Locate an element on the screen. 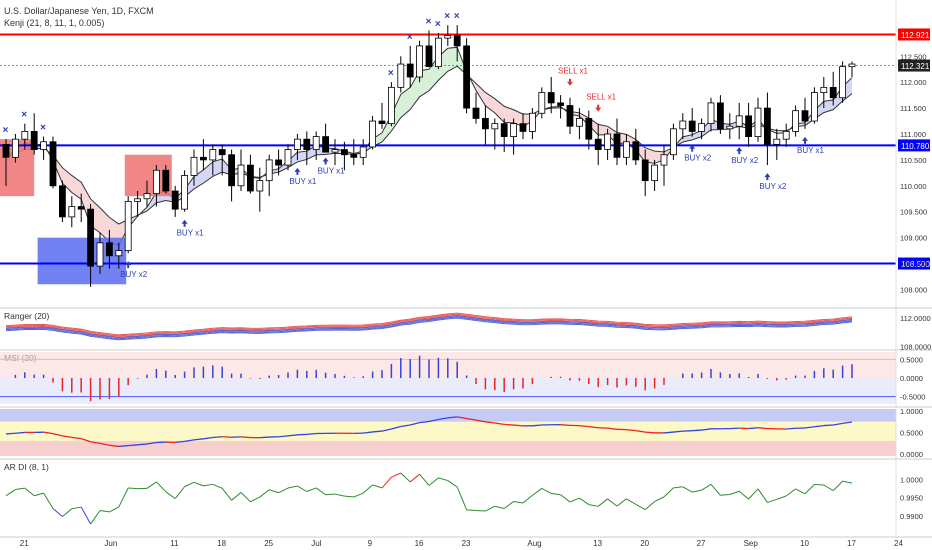 This screenshot has height=550, width=932. sell-label: SELL x1 is located at coordinates (601, 97).